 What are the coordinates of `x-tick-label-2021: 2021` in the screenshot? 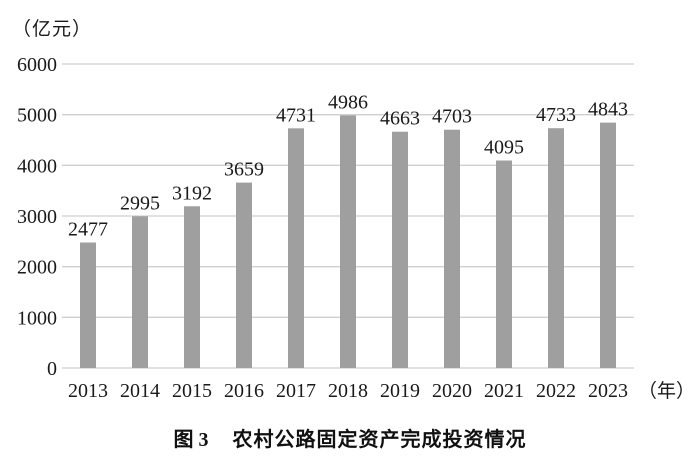 It's located at (504, 391).